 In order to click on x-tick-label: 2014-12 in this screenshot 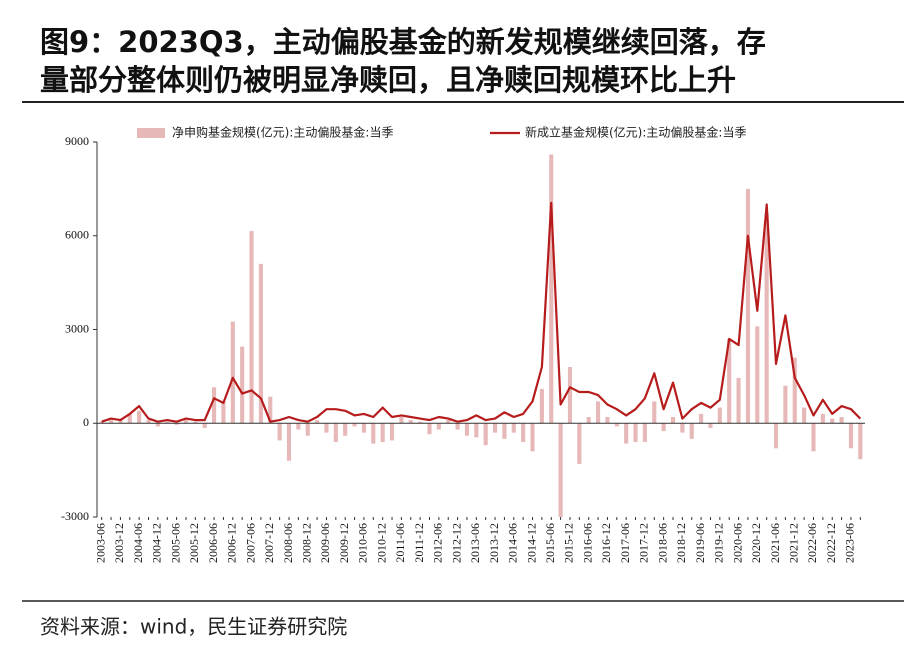, I will do `click(531, 543)`.